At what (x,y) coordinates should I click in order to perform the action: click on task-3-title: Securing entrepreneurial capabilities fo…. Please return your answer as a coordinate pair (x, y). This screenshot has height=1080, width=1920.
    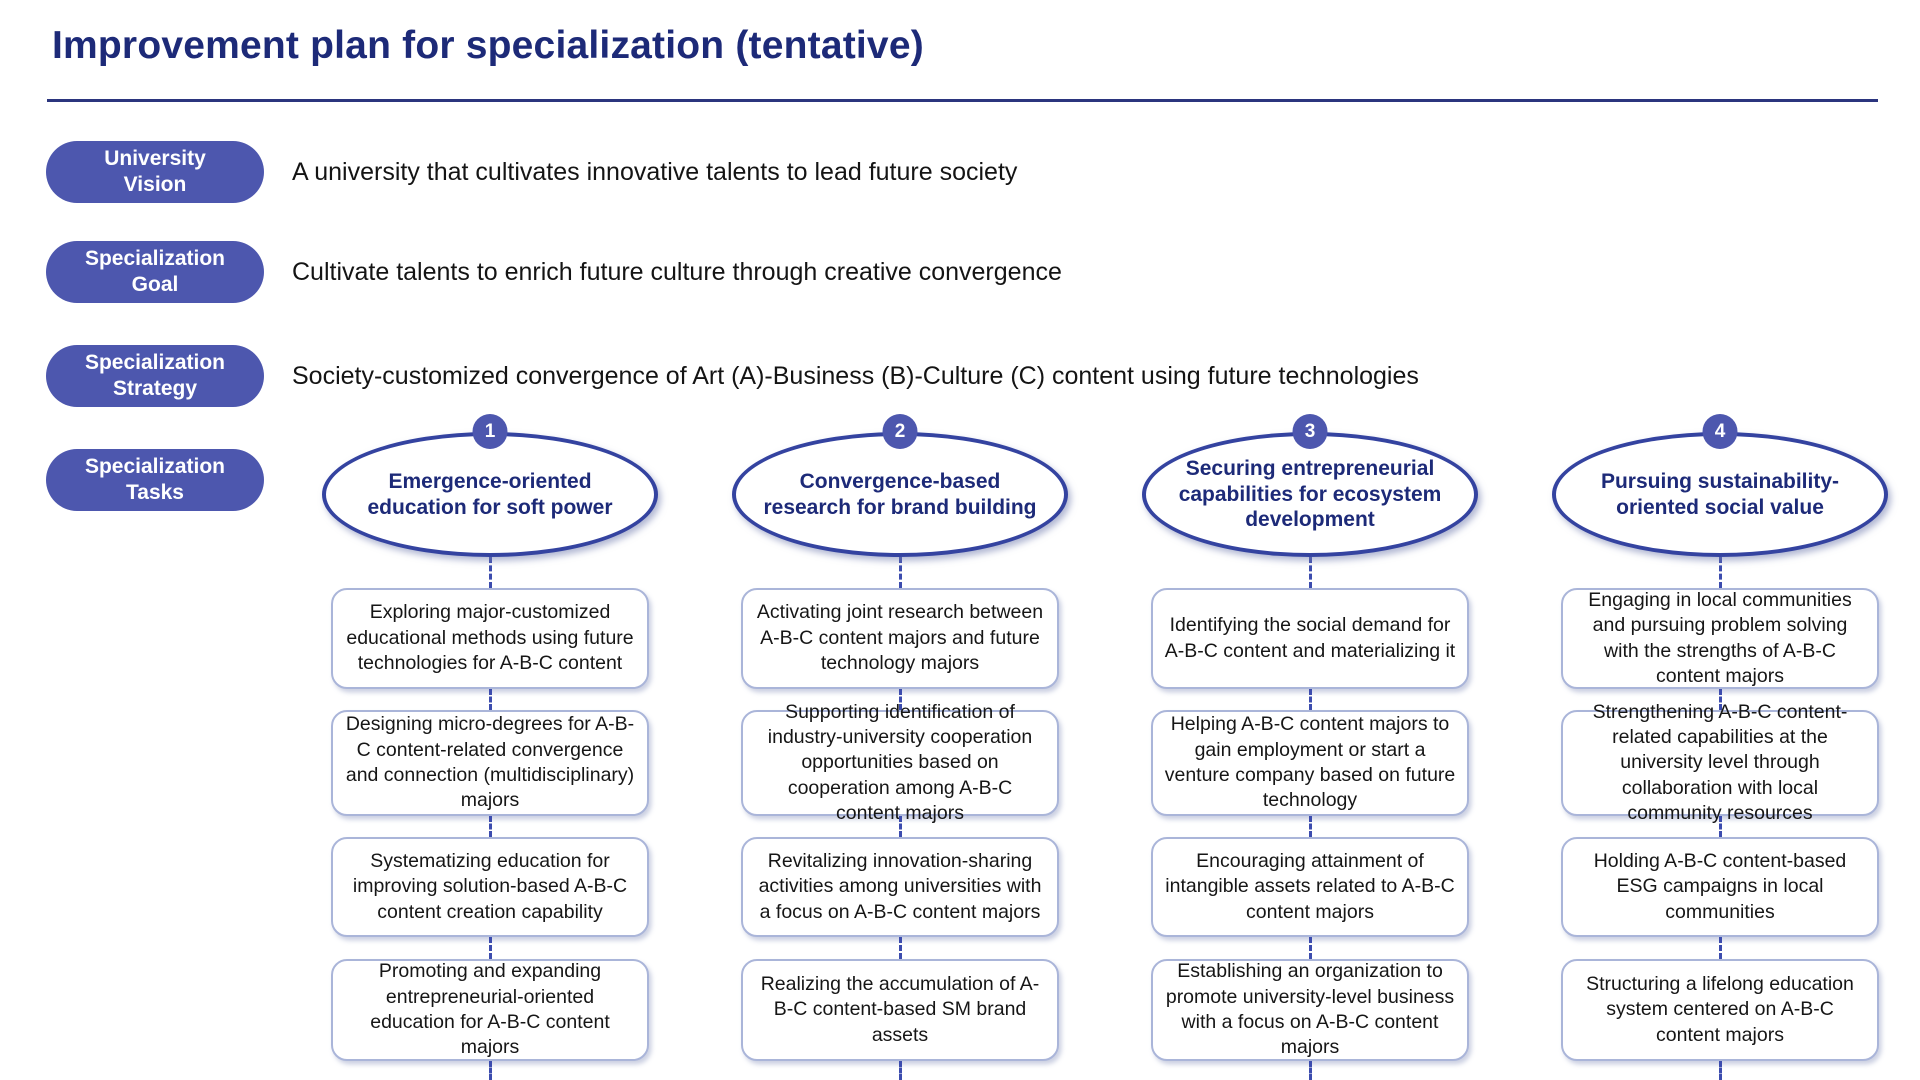
    Looking at the image, I should click on (1310, 494).